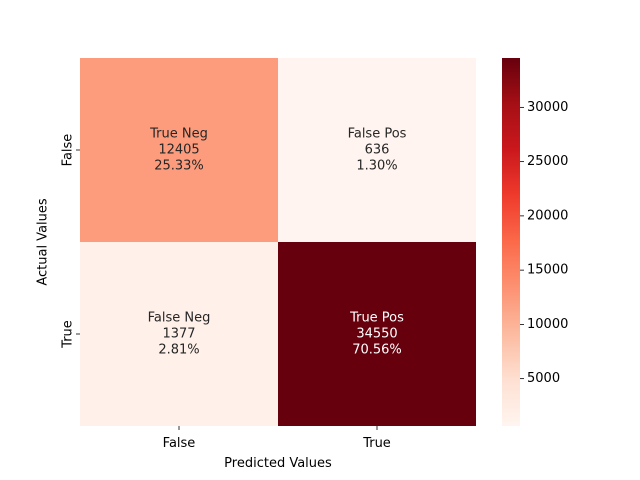  What do you see at coordinates (376, 166) in the screenshot?
I see `cell-percent: 1.30%` at bounding box center [376, 166].